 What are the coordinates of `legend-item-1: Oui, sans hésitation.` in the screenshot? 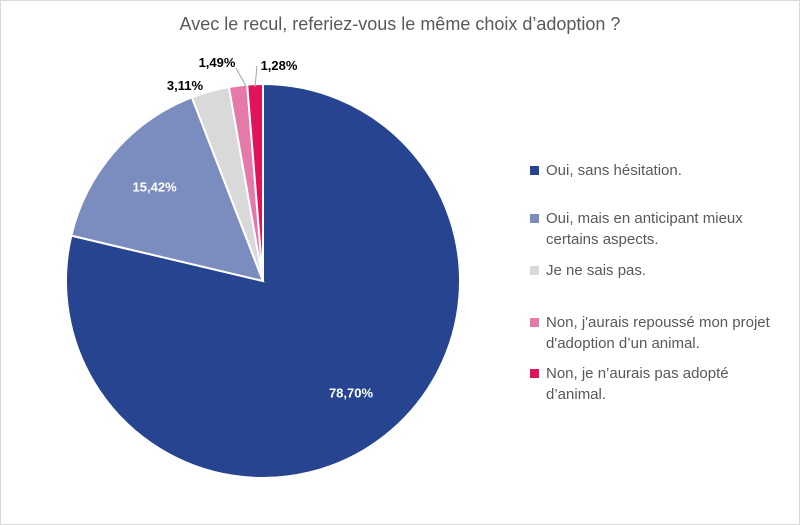 It's located at (661, 170).